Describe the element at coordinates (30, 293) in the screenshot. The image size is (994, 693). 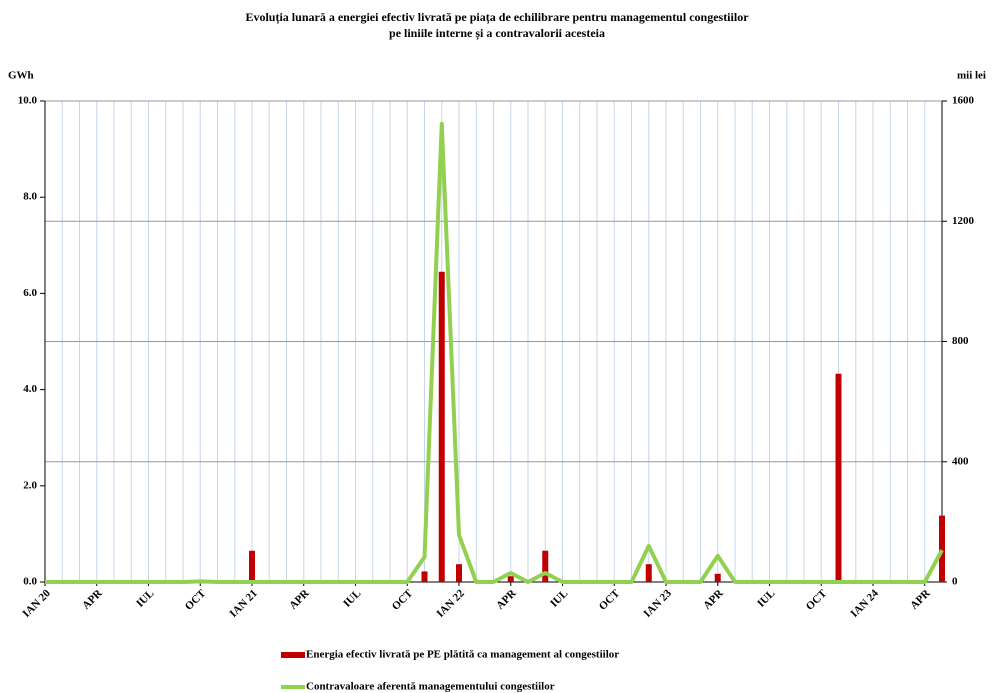
I see `y-tick-label: 6.0` at that location.